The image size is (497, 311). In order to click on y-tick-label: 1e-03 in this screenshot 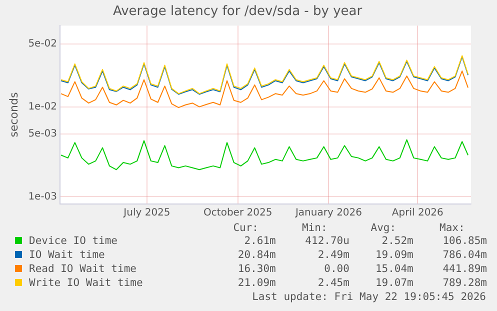, I will do `click(43, 196)`.